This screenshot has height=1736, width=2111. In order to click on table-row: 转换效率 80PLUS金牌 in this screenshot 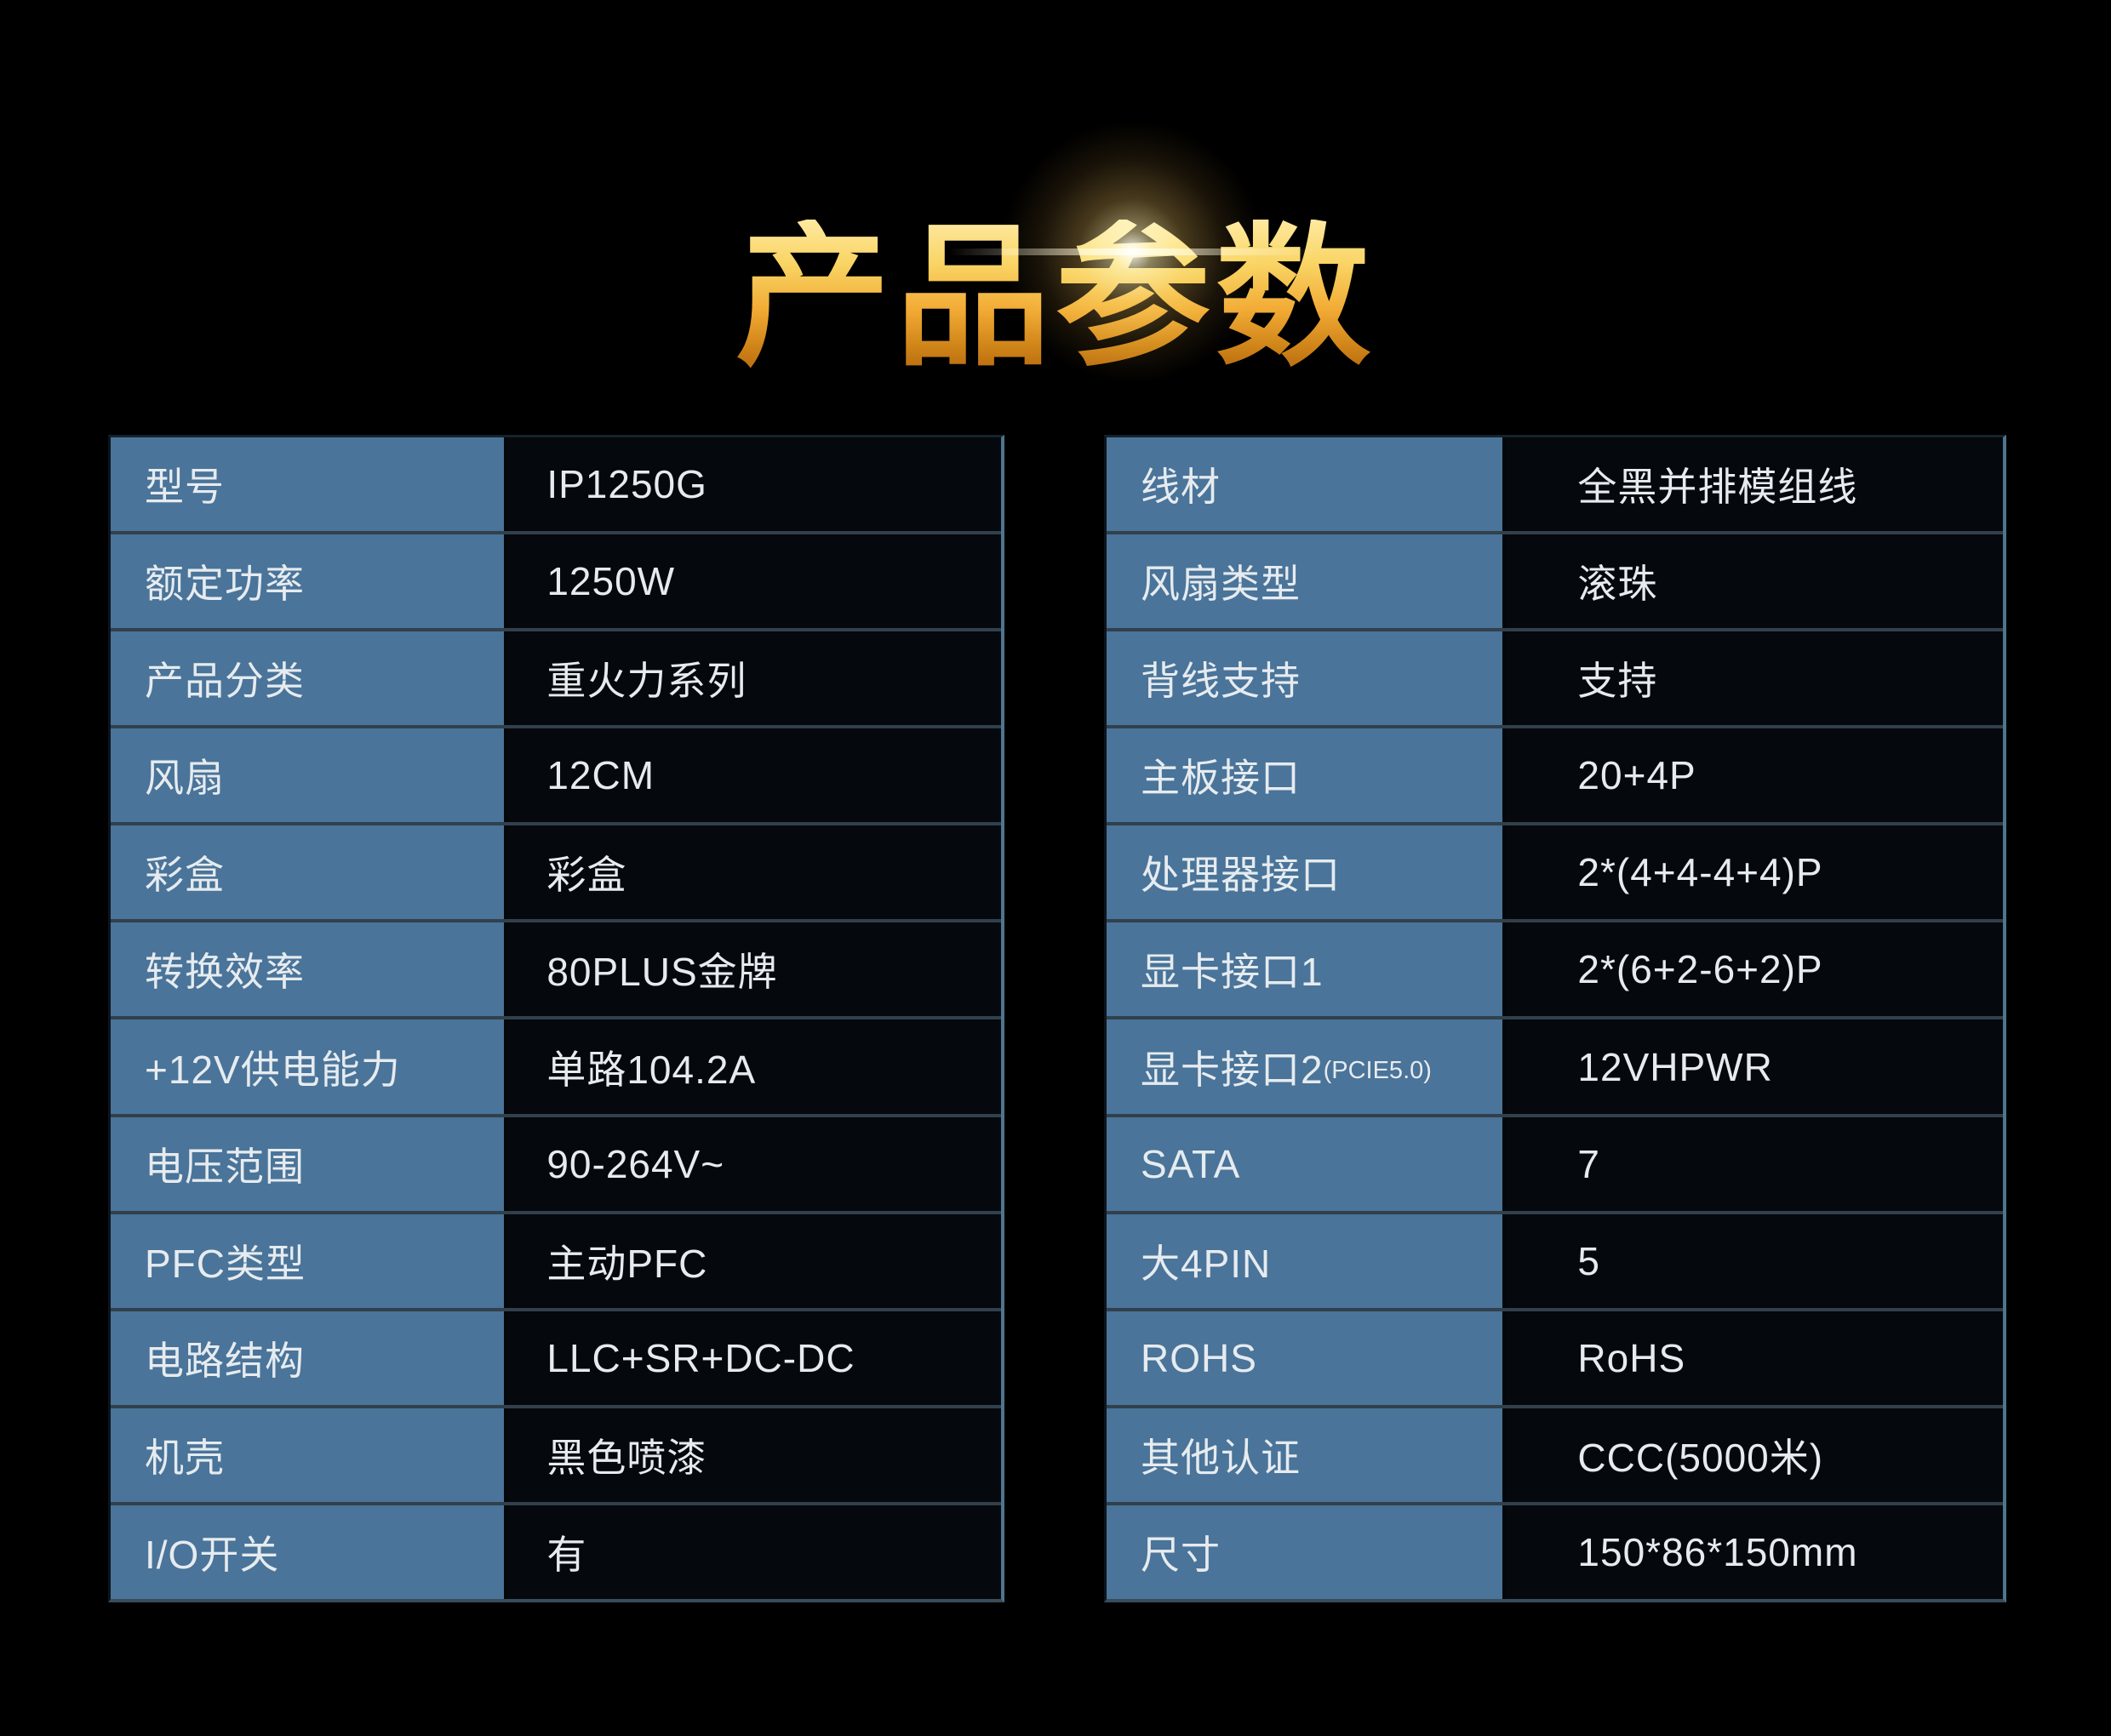, I will do `click(556, 968)`.